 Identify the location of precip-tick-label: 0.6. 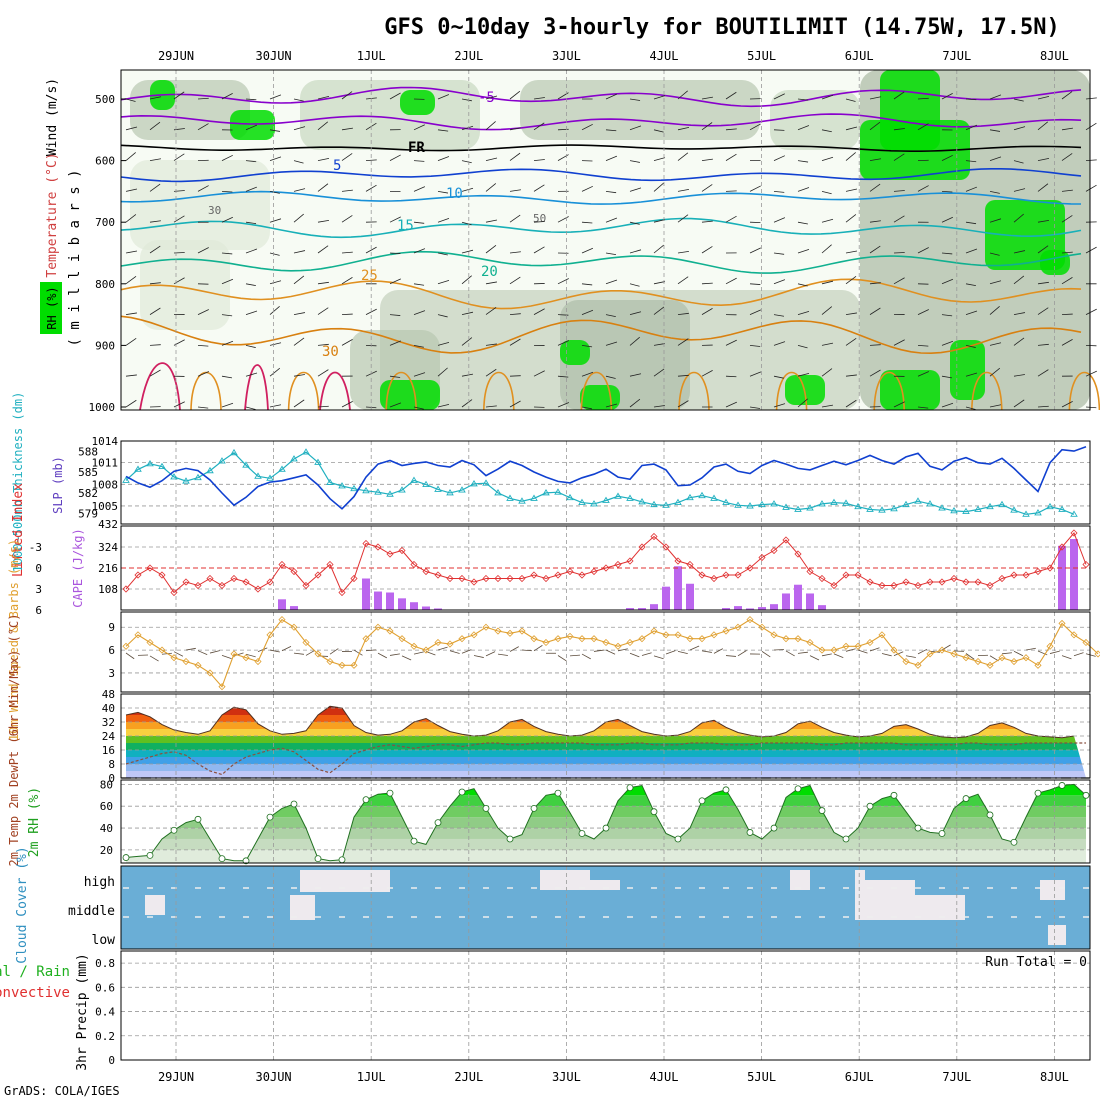
(105, 987).